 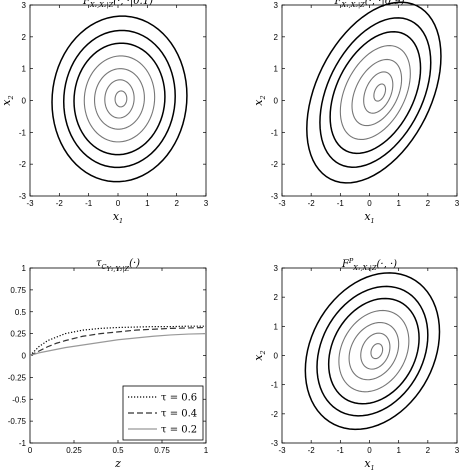 I want to click on x-axis-label: z, so click(x=117, y=463).